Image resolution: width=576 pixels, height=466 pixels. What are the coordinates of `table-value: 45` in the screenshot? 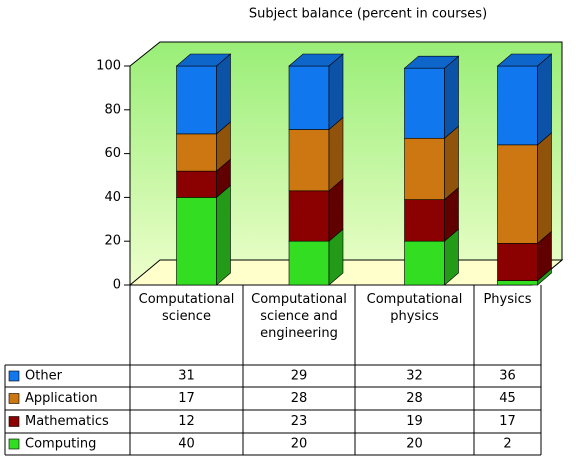 It's located at (507, 398).